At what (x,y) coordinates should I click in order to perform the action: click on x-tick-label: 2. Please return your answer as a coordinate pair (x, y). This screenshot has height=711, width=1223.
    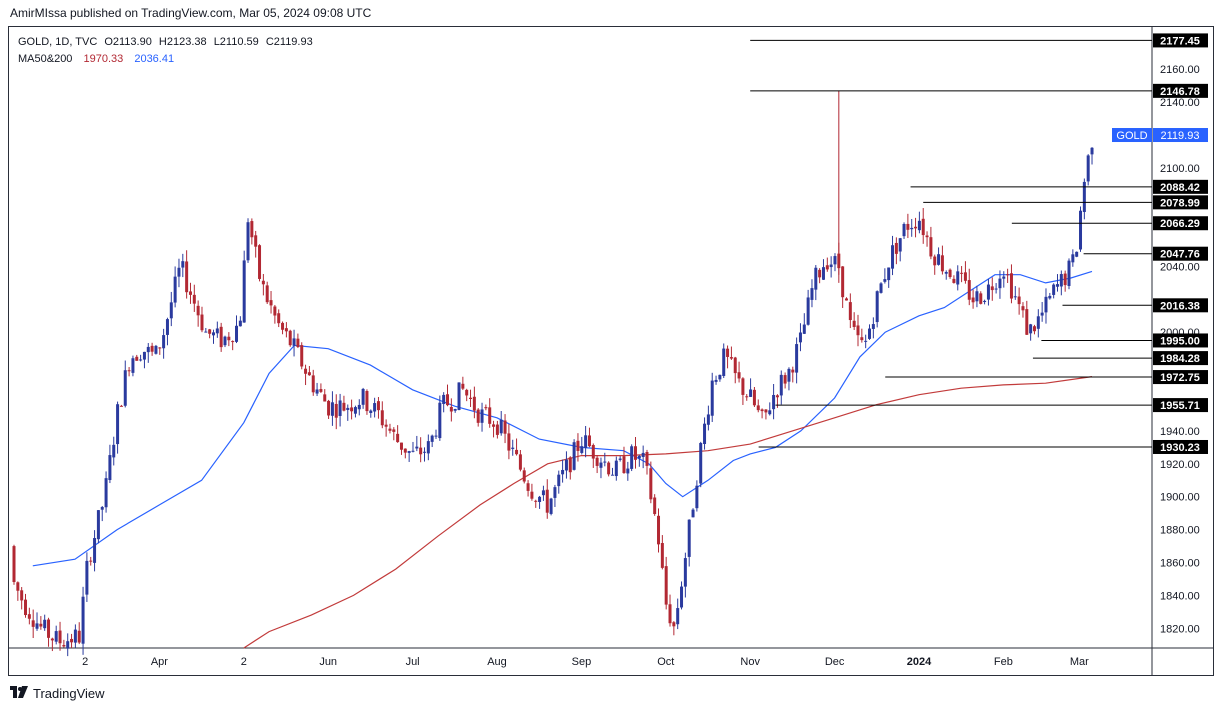
    Looking at the image, I should click on (85, 662).